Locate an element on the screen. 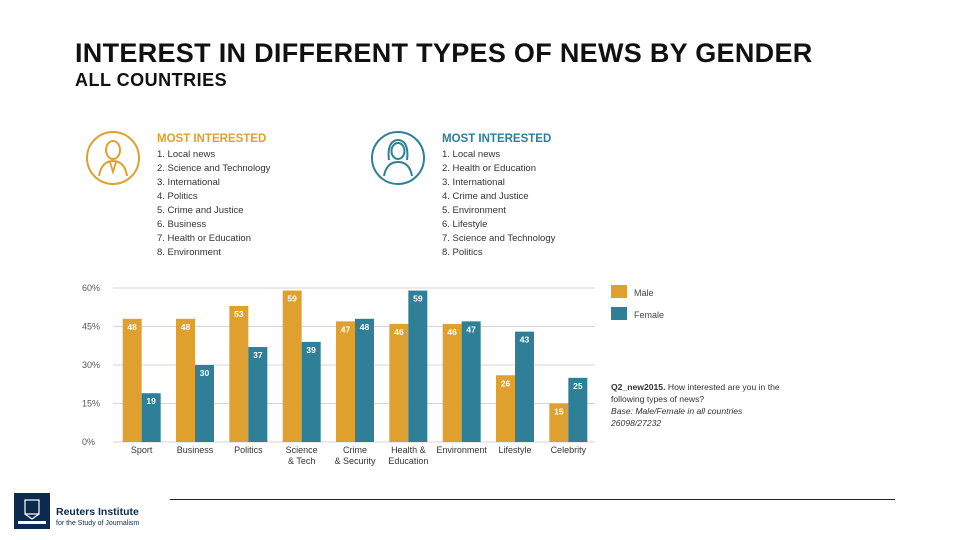 The height and width of the screenshot is (540, 960). y-tick-label: 60% is located at coordinates (91, 288).